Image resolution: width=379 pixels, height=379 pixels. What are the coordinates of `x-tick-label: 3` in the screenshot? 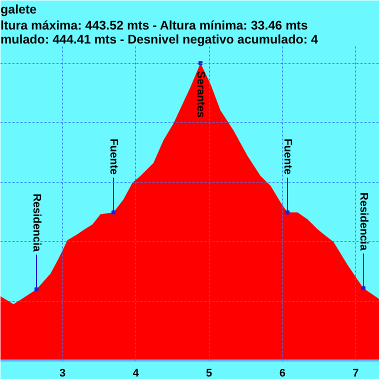 It's located at (62, 373).